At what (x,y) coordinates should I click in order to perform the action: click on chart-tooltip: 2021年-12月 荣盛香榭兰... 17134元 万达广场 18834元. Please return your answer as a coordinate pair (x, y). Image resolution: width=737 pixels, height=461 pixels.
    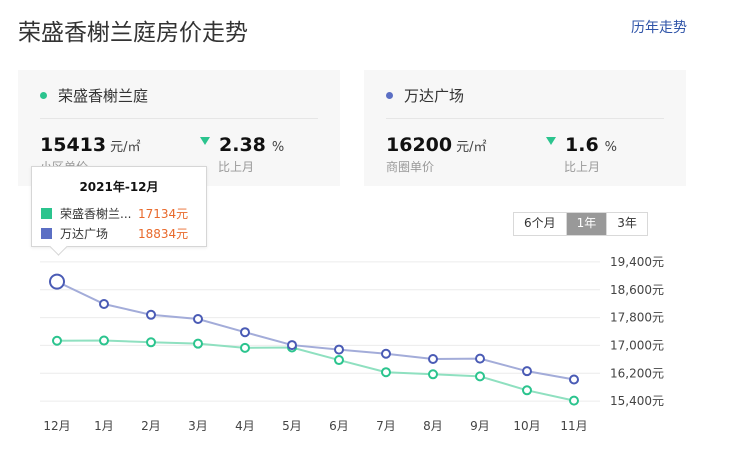
    Looking at the image, I should click on (119, 206).